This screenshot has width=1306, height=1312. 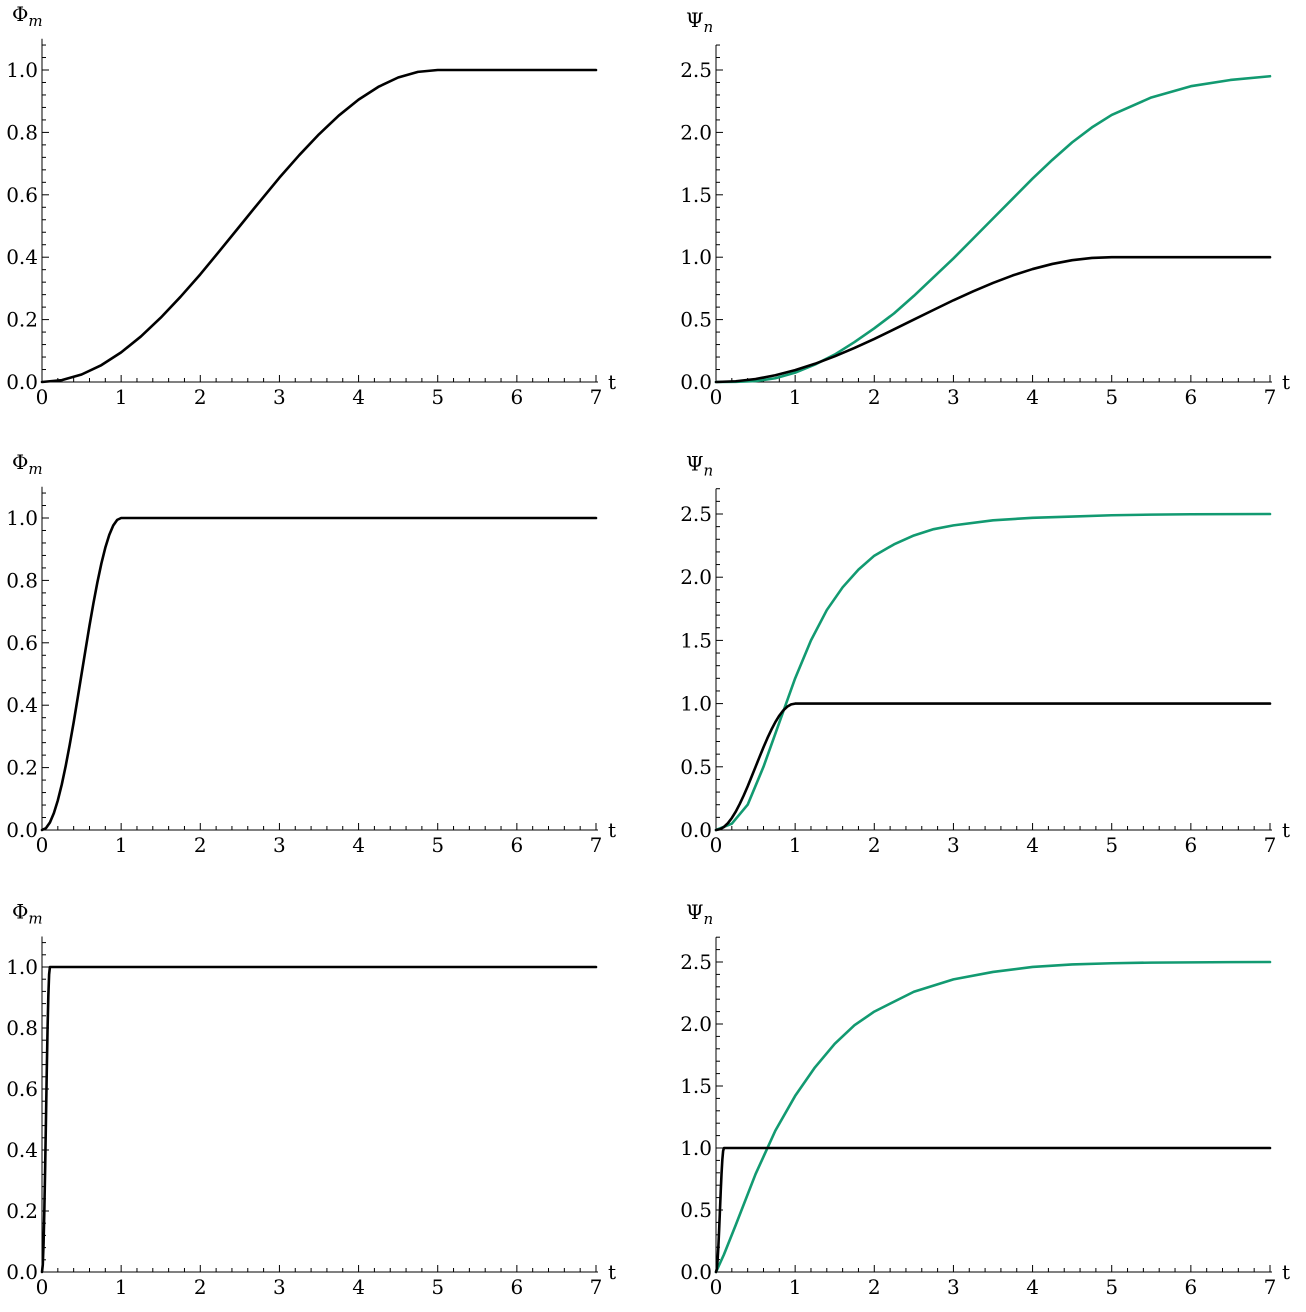 I want to click on chart-panel-5: 0 1 2 3 4 5 6 7 0.0 0.2 0.4 0.6 0.8 1.0 Φm t, so click(x=311, y=1100).